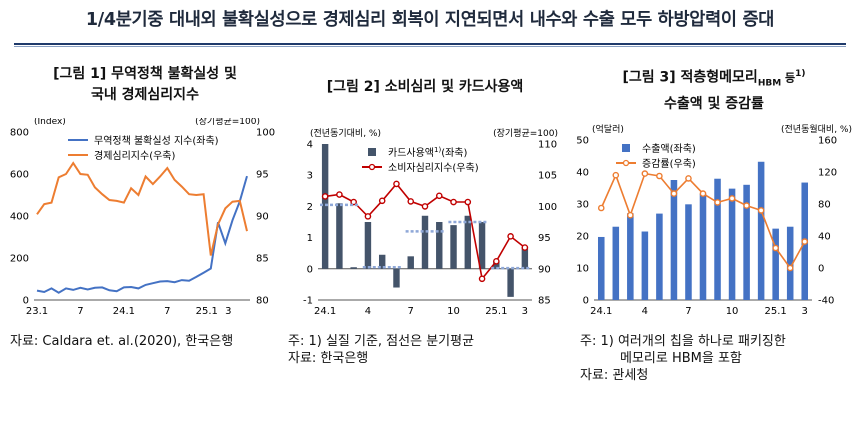  Describe the element at coordinates (827, 173) in the screenshot. I see `y-right-tick-label-4: 120` at that location.